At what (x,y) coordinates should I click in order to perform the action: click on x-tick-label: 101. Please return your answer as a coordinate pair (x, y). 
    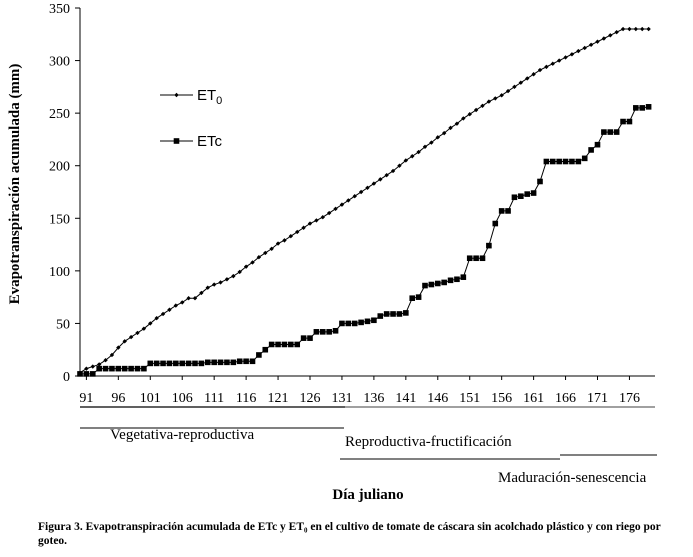
    Looking at the image, I should click on (150, 398).